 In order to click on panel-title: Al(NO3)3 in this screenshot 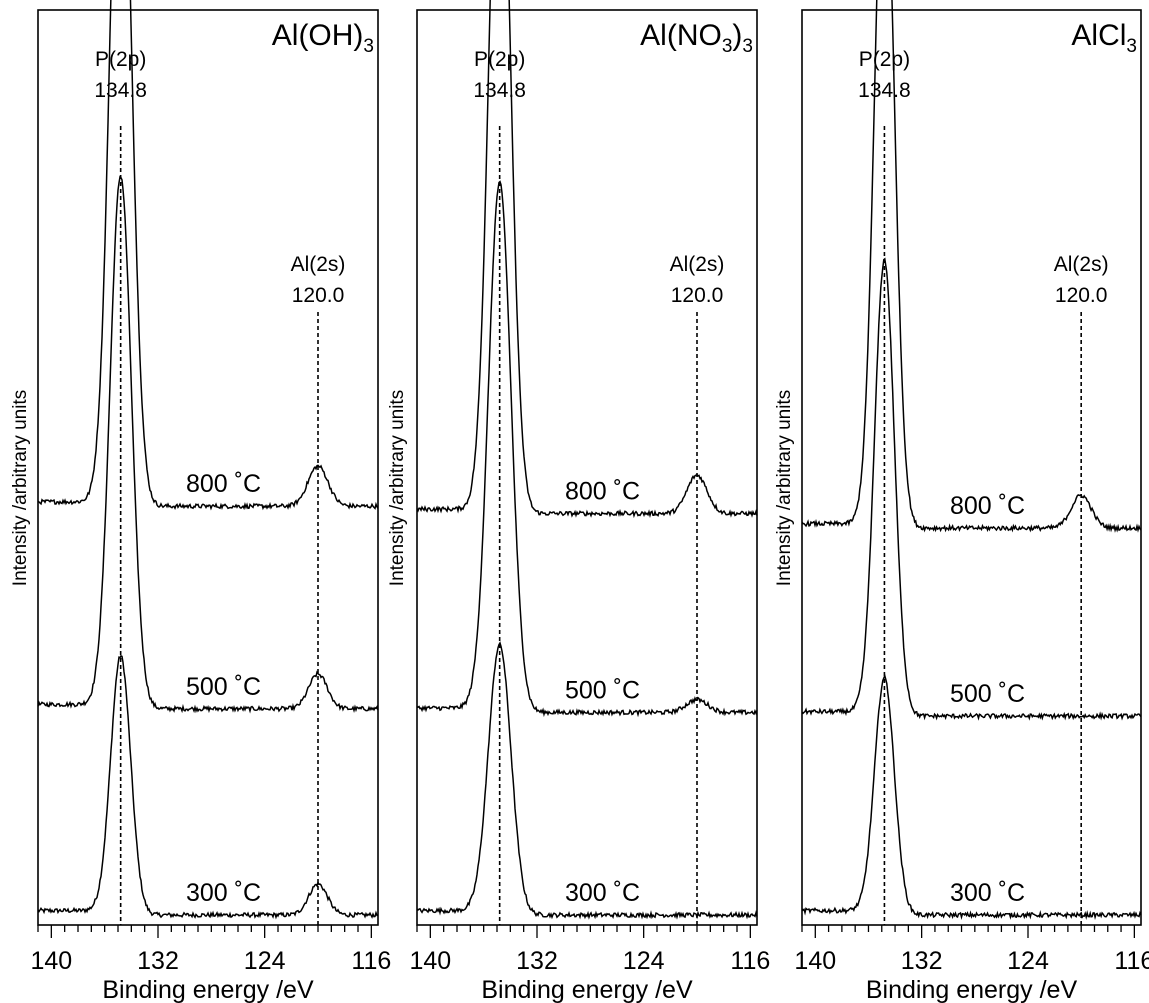, I will do `click(696, 38)`.